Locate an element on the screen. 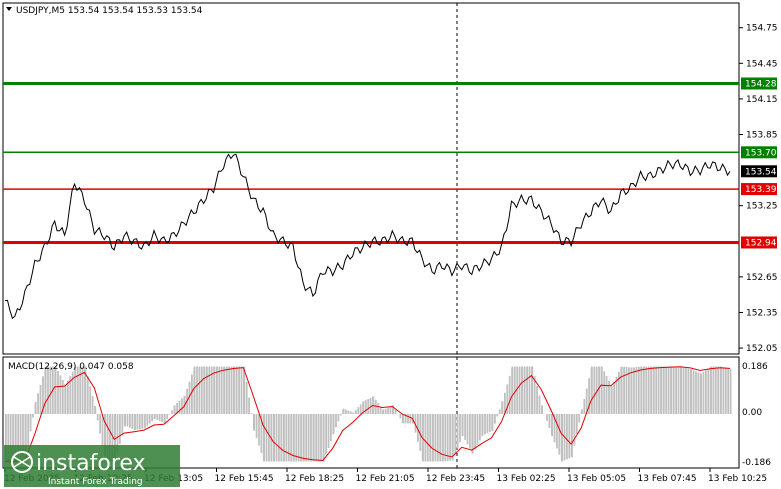 This screenshot has height=489, width=781. instaforex-logo: instaforex Instant Forex Trading is located at coordinates (92, 466).